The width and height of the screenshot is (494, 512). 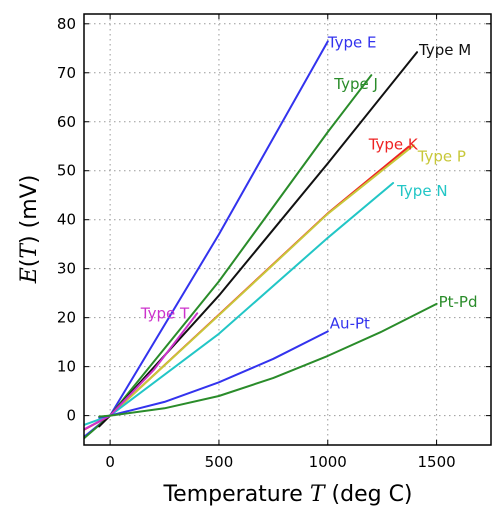 What do you see at coordinates (350, 323) in the screenshot?
I see `series-label-au-pt: Au-Pt` at bounding box center [350, 323].